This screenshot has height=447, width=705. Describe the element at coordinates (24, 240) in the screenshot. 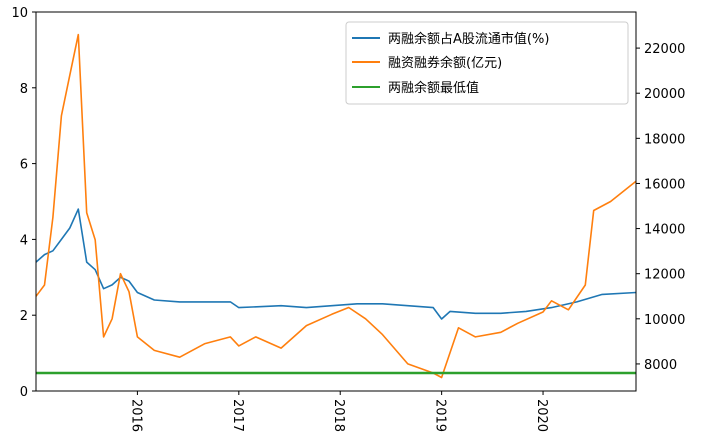

I see `left-tick-label: 4` at that location.